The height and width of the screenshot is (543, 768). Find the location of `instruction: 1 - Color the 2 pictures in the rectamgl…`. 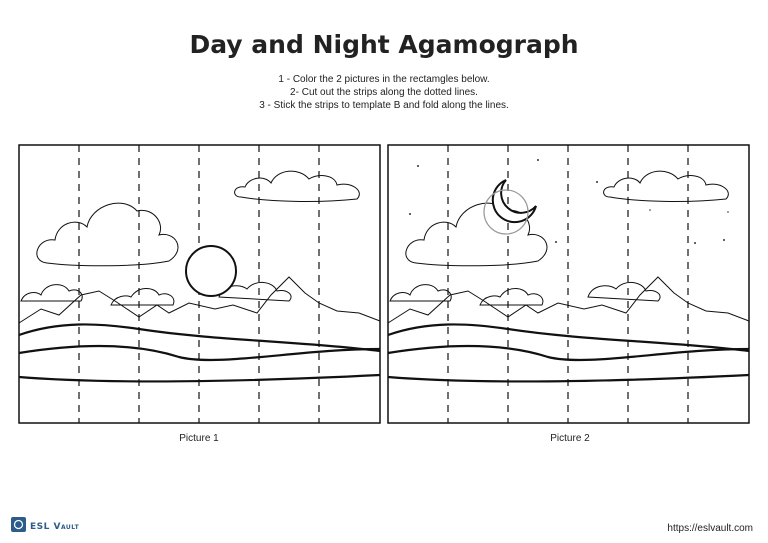

instruction: 1 - Color the 2 pictures in the rectamgl… is located at coordinates (383, 79).